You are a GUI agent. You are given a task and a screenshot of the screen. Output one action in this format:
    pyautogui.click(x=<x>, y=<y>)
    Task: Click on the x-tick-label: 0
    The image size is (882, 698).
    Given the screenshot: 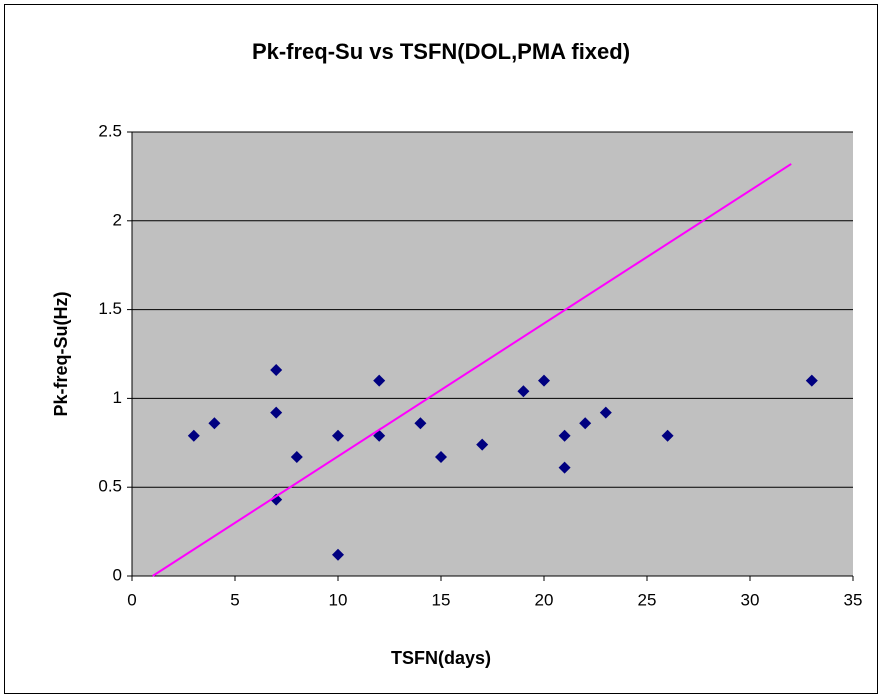 What is the action you would take?
    pyautogui.click(x=131, y=599)
    